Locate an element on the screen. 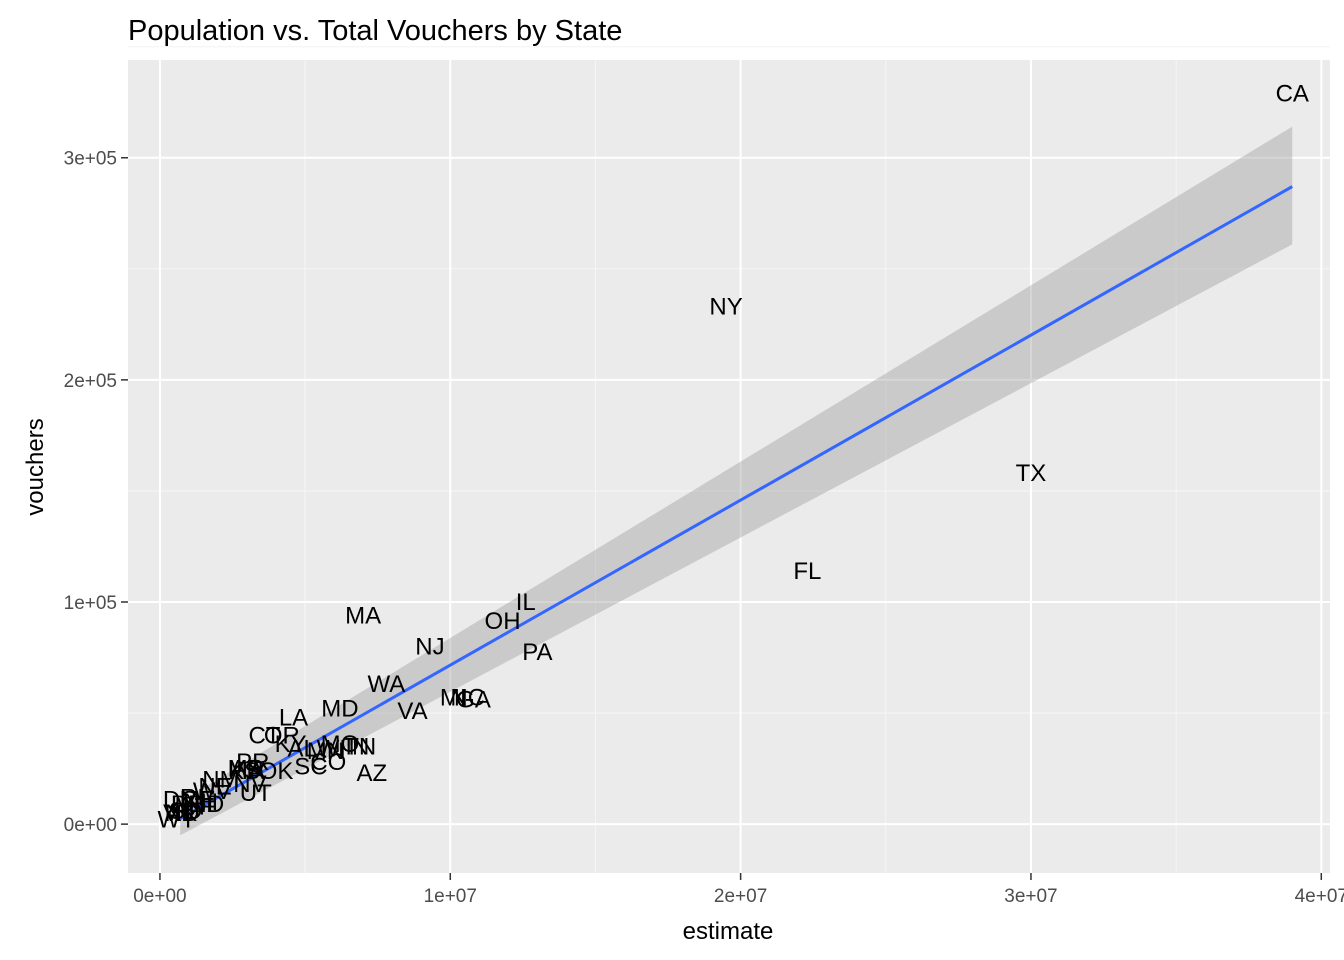 The height and width of the screenshot is (960, 1344). state-label-tn: TN is located at coordinates (360, 746).